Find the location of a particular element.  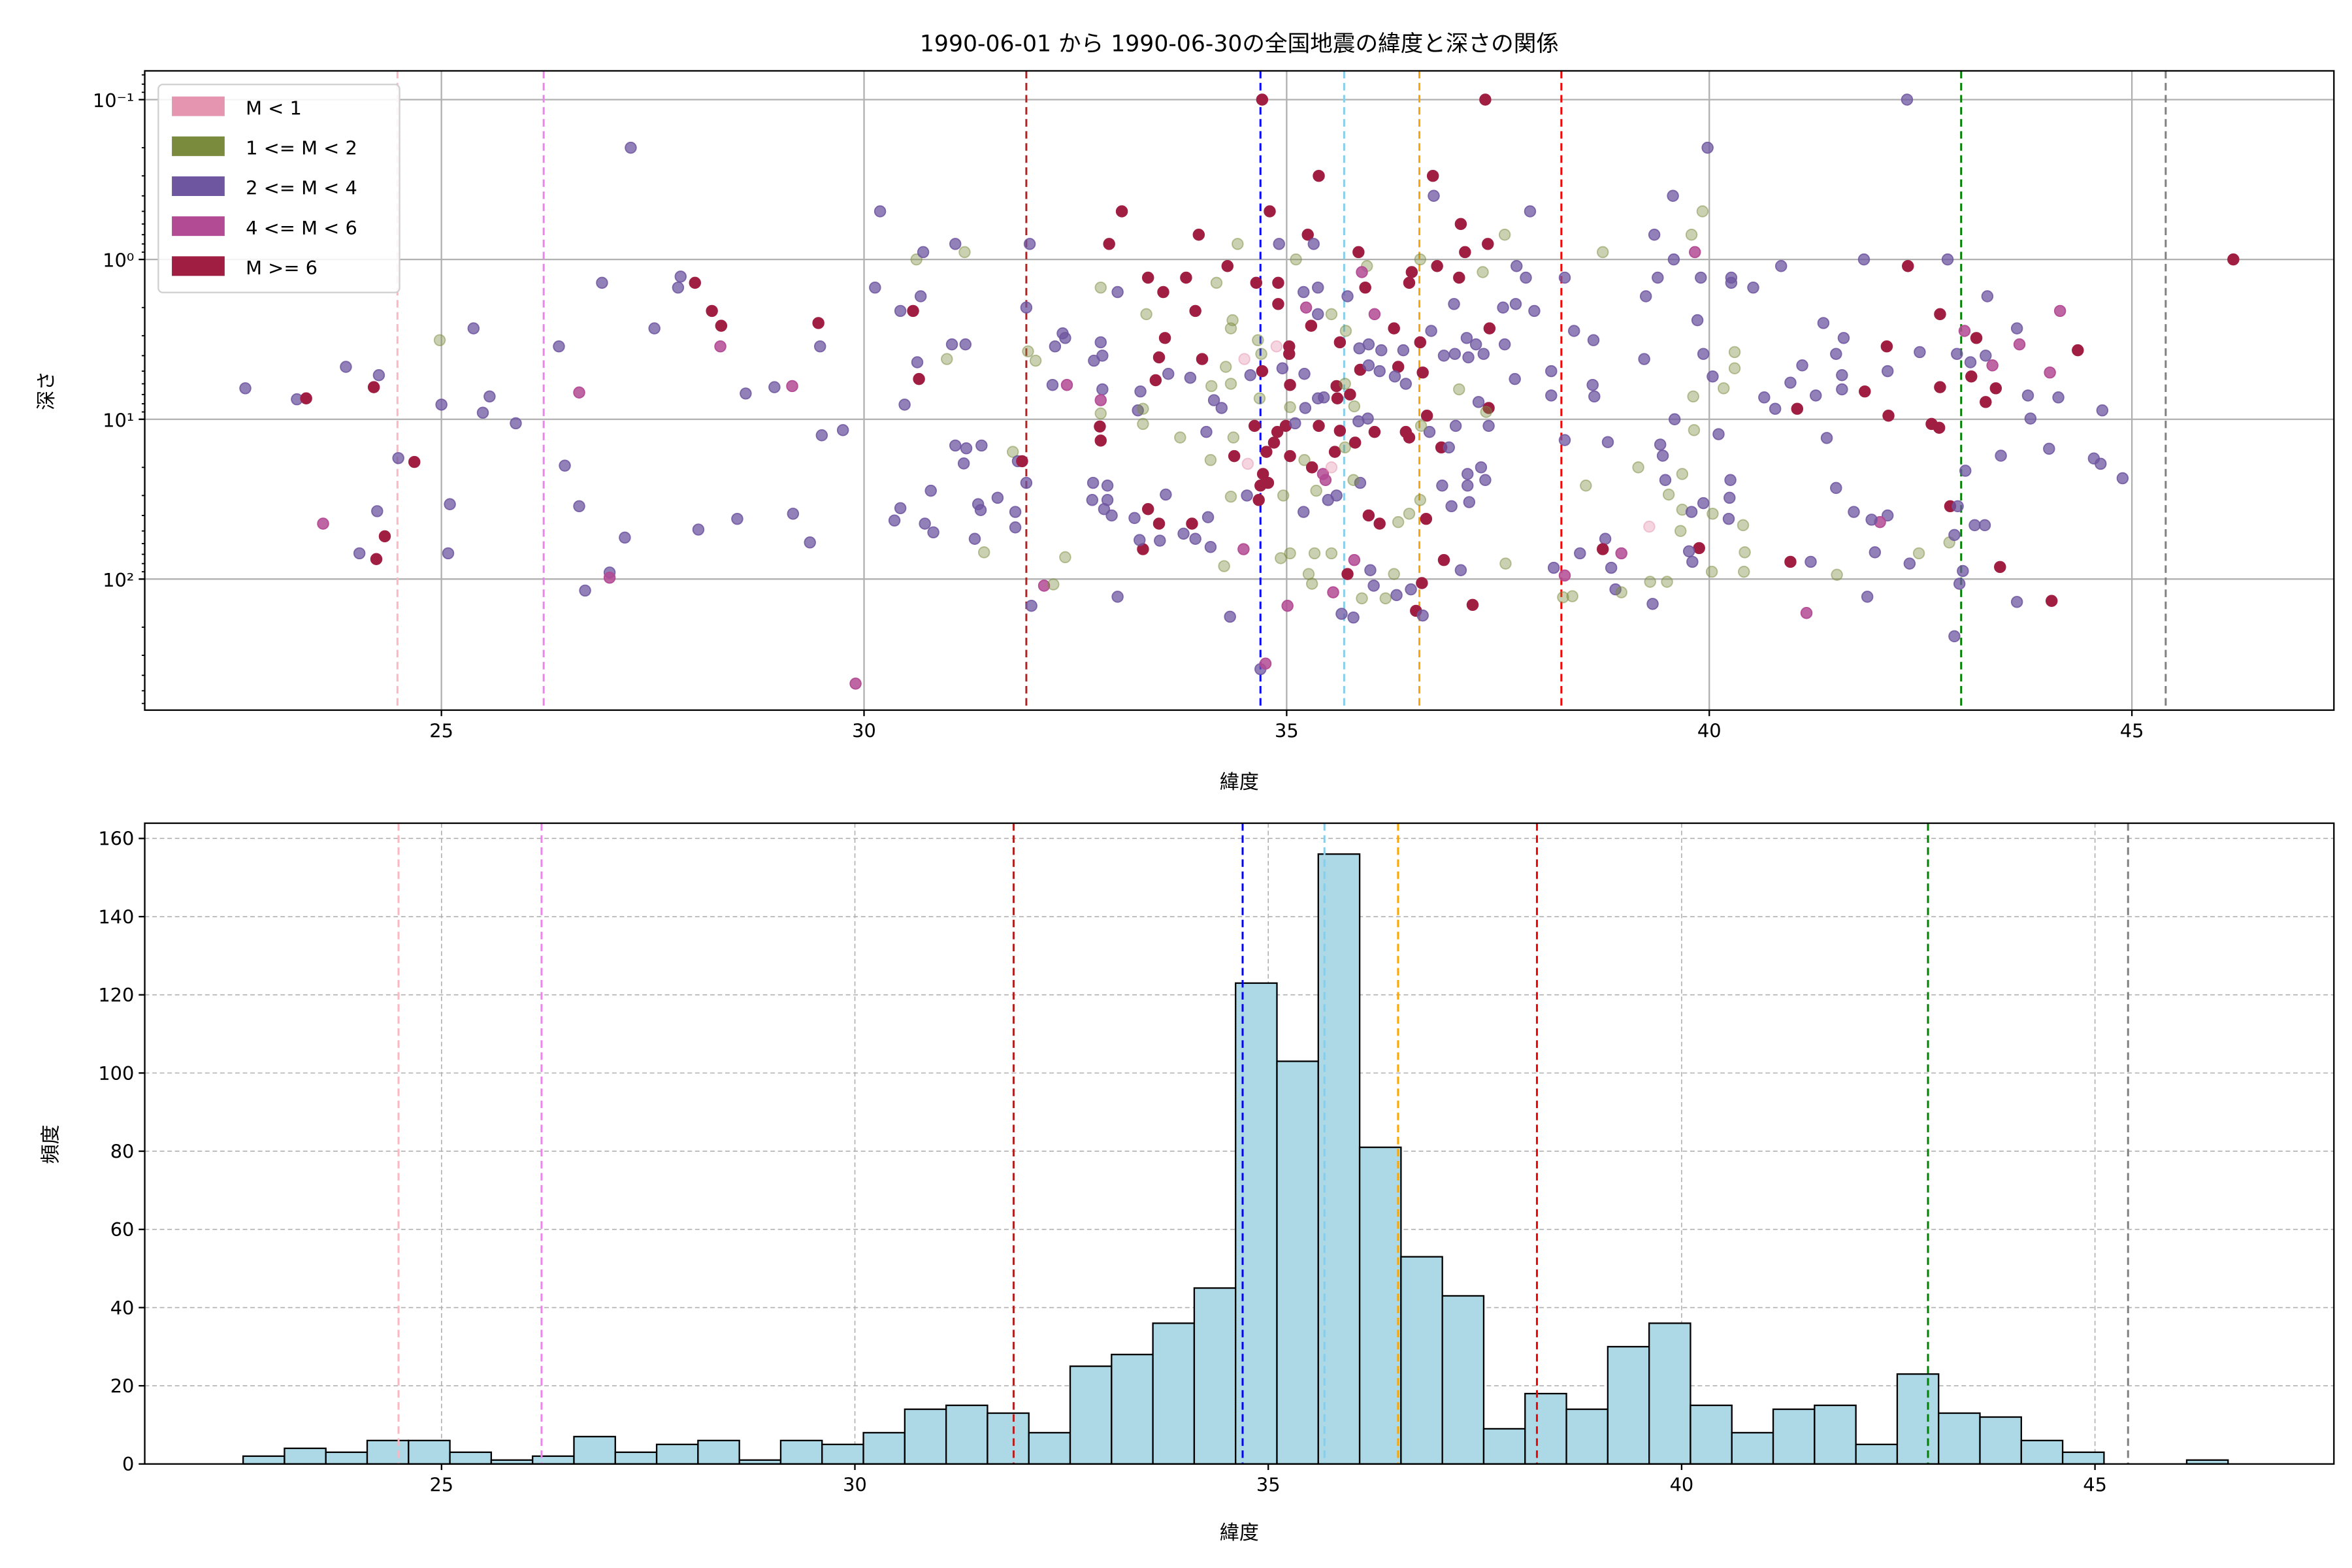

y-tick-label: 10⁰ is located at coordinates (118, 261).